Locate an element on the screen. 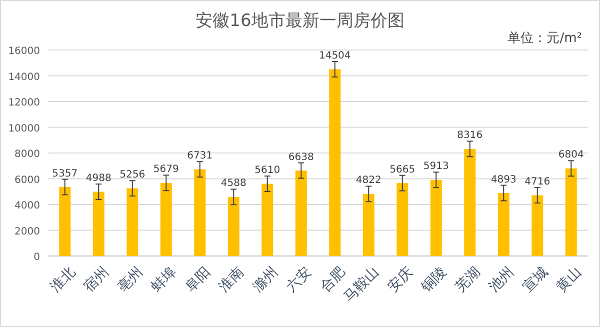  data-label: 5357 is located at coordinates (65, 174).